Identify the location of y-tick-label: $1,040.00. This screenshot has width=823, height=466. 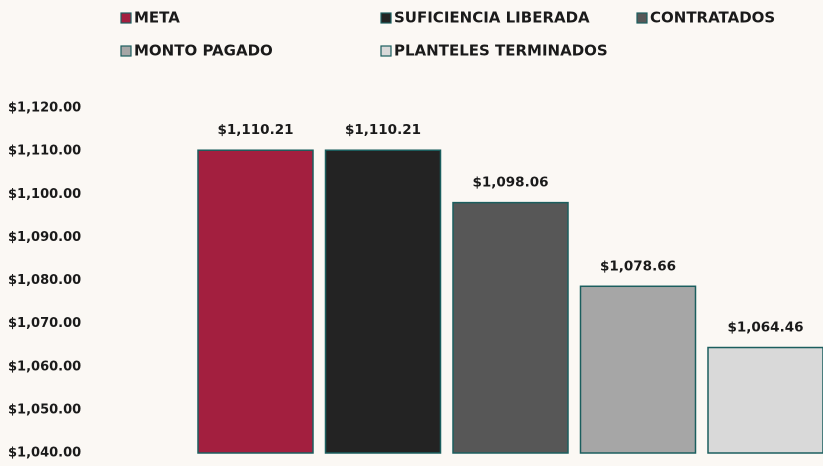
(44, 453).